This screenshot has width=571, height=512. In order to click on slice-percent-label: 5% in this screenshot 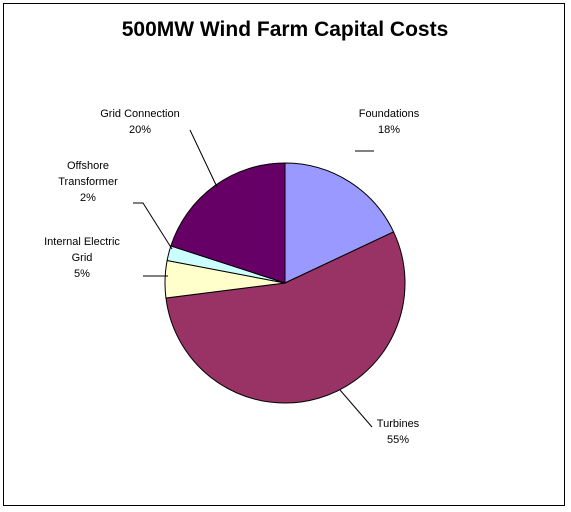, I will do `click(82, 274)`.